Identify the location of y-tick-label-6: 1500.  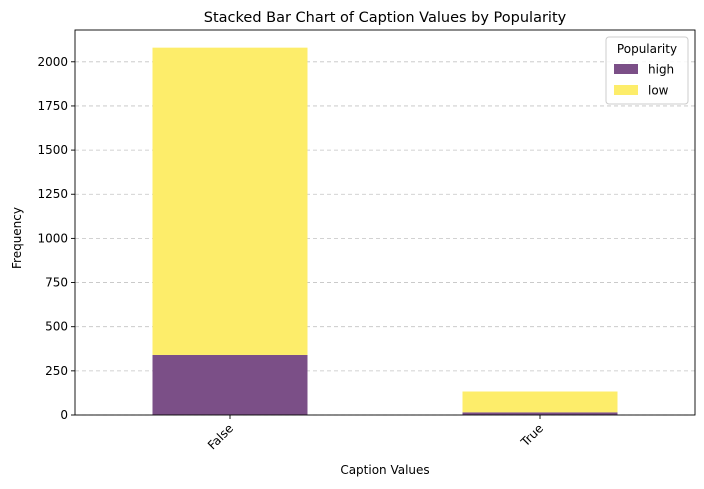
(52, 150).